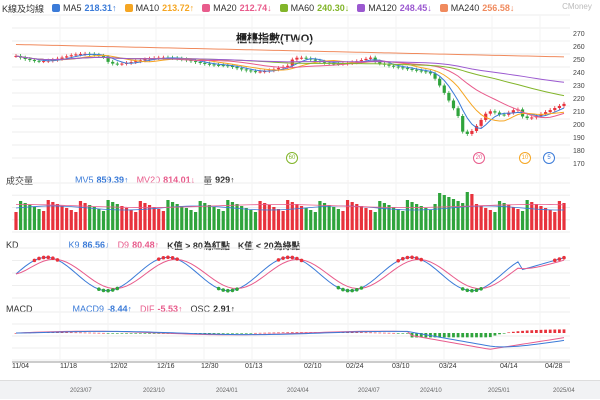 The image size is (600, 400). What do you see at coordinates (100, 8) in the screenshot?
I see `ma5-value: 218.31↑` at bounding box center [100, 8].